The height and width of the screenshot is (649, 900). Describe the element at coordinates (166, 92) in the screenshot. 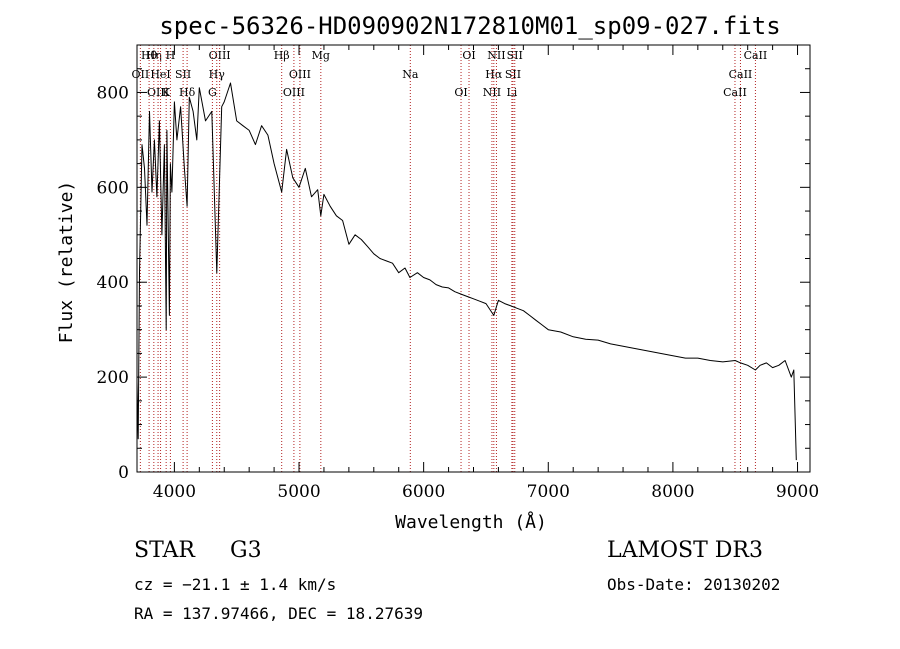

I see `line-label: K` at that location.